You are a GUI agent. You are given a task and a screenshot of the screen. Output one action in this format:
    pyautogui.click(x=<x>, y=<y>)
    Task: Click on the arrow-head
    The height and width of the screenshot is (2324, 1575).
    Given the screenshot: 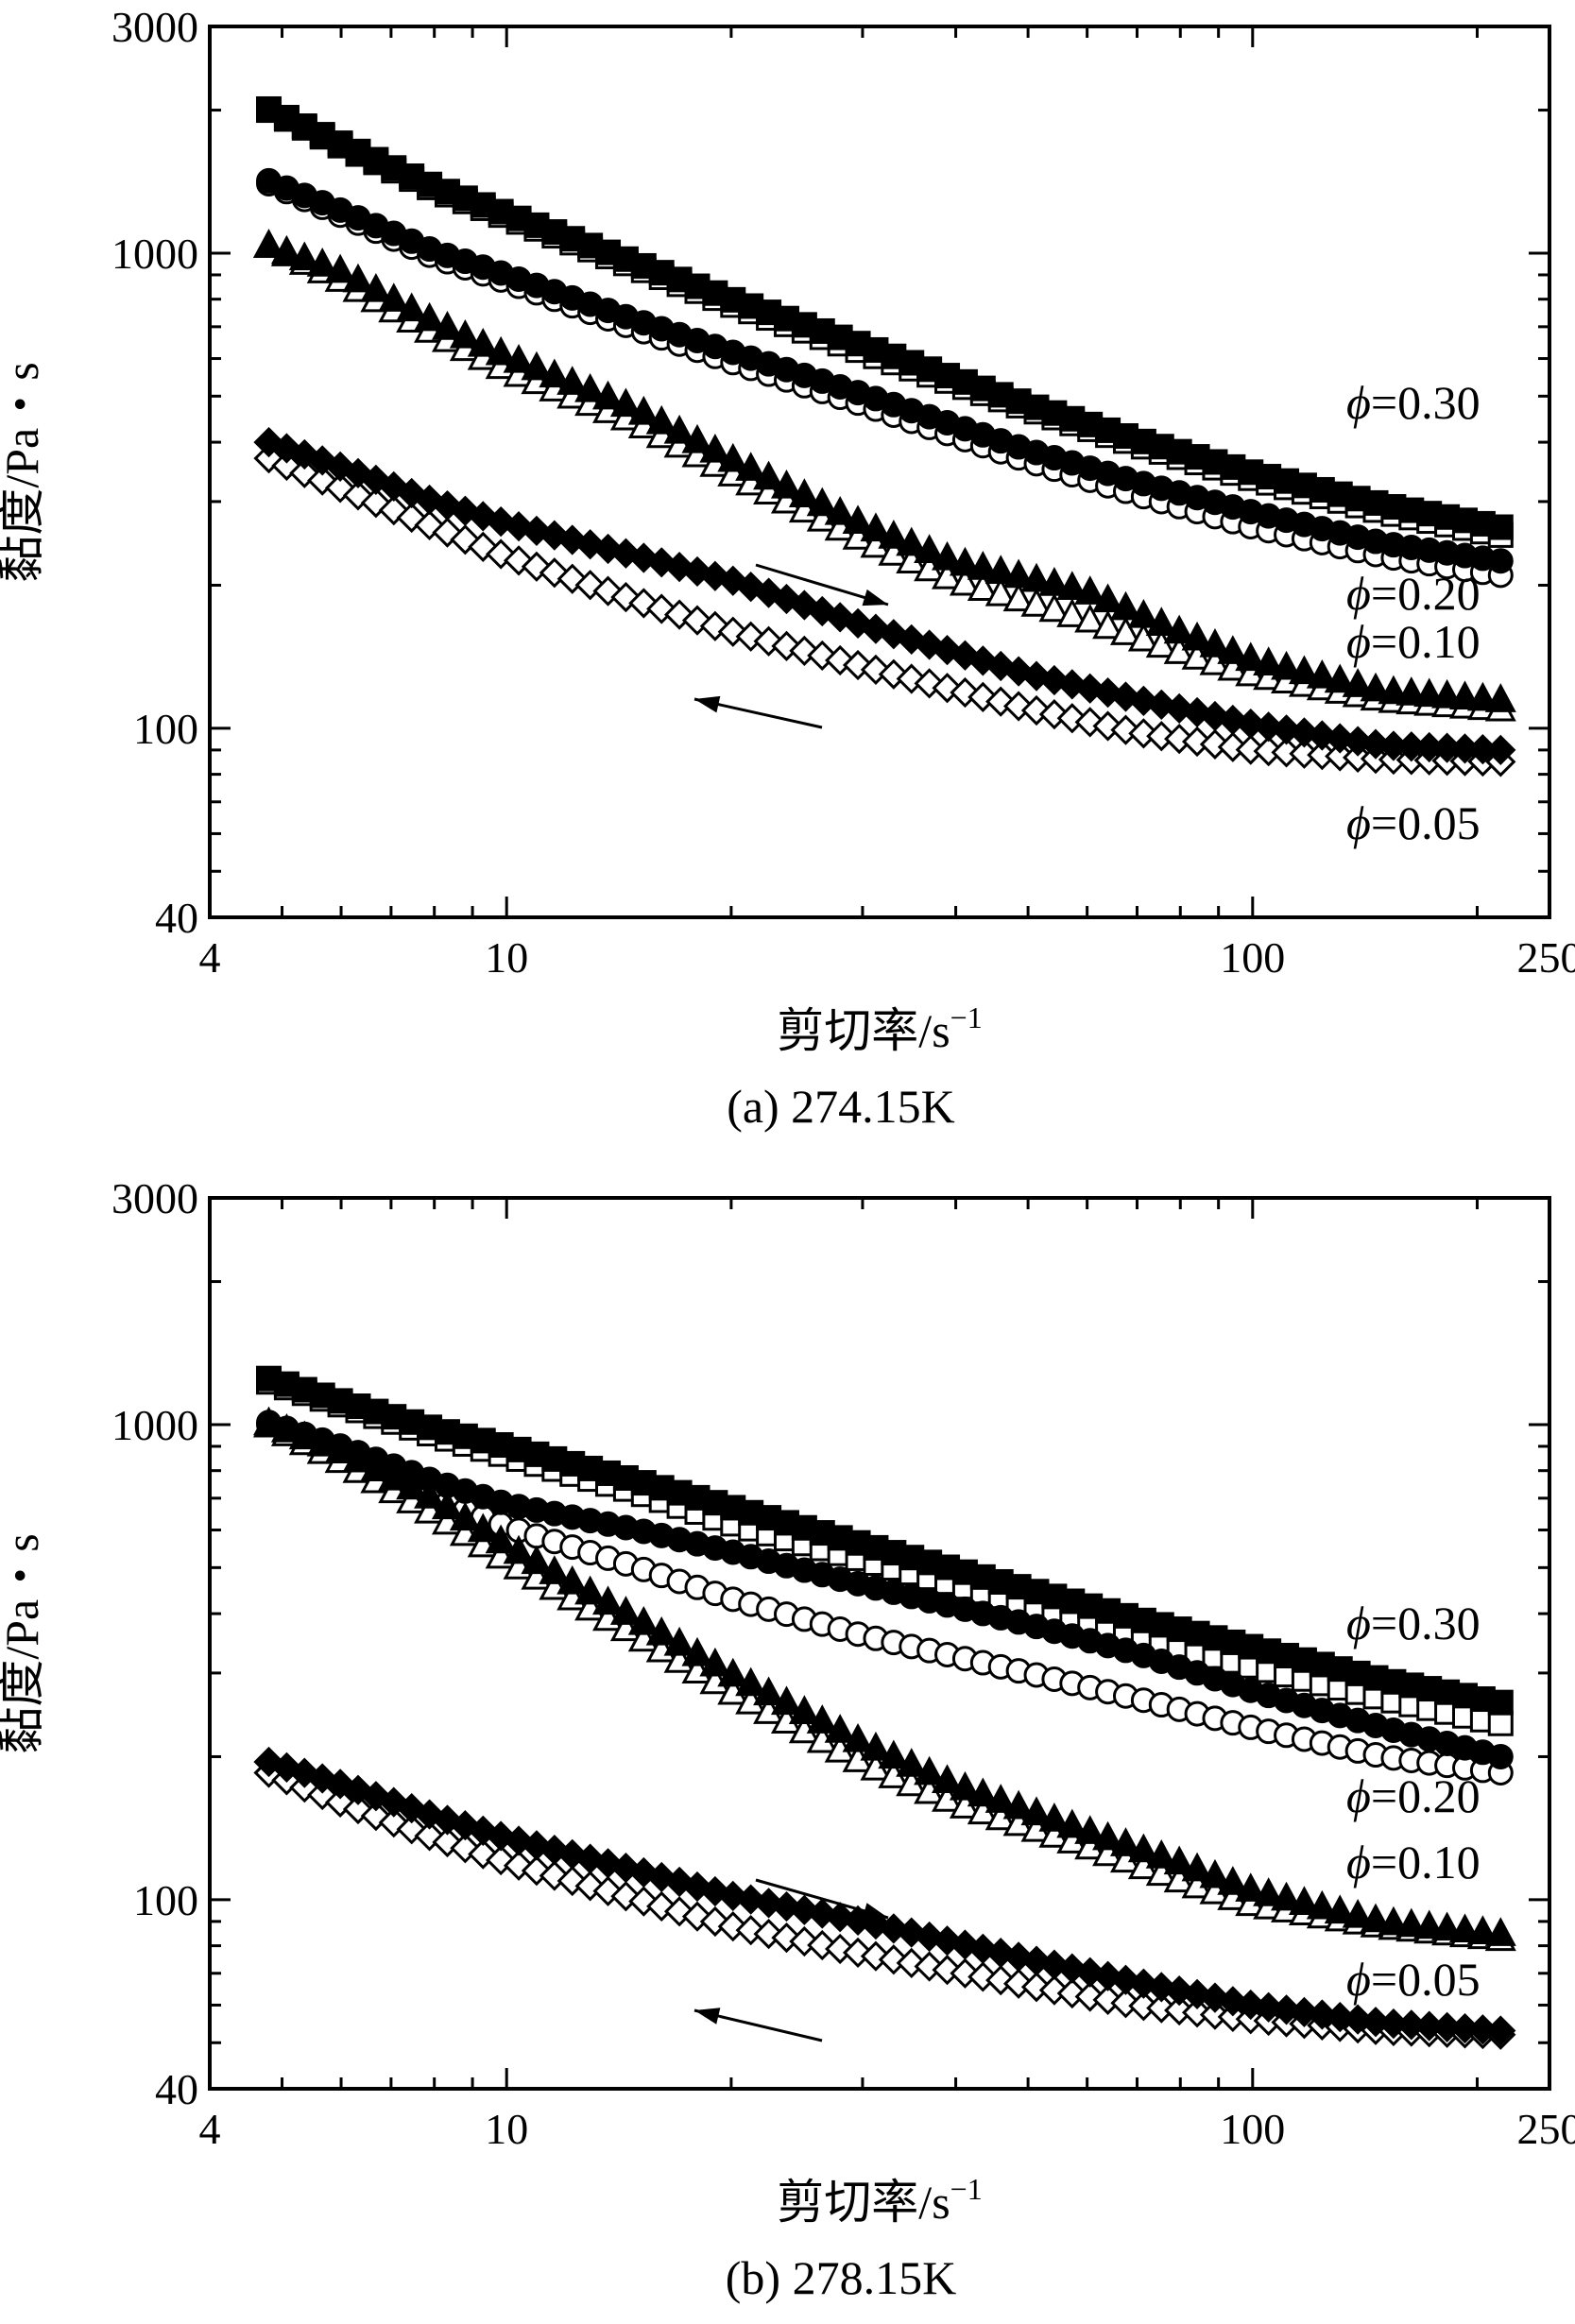 What is the action you would take?
    pyautogui.click(x=875, y=1911)
    